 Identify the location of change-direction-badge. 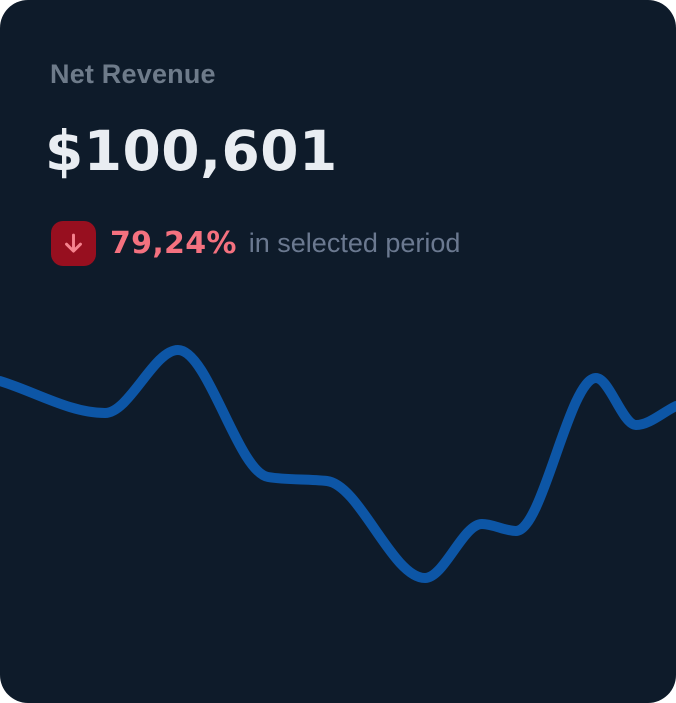
(73, 243).